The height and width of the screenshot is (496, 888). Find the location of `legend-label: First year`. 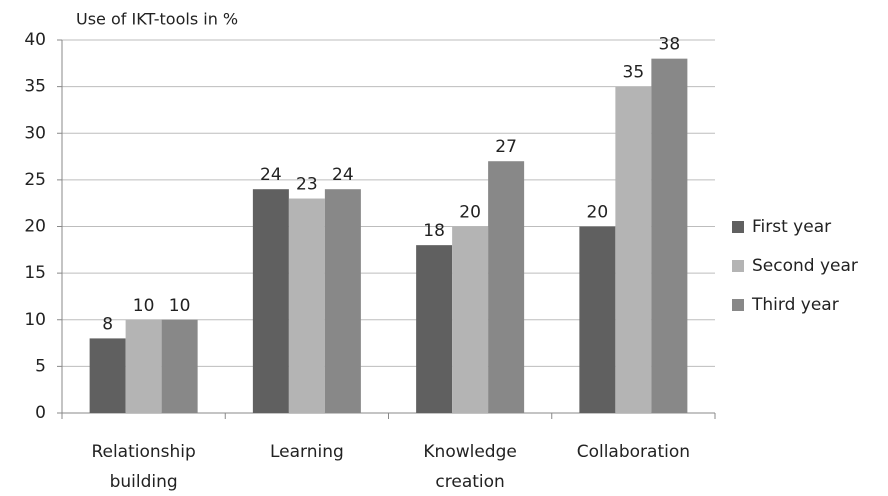

legend-label: First year is located at coordinates (791, 227).